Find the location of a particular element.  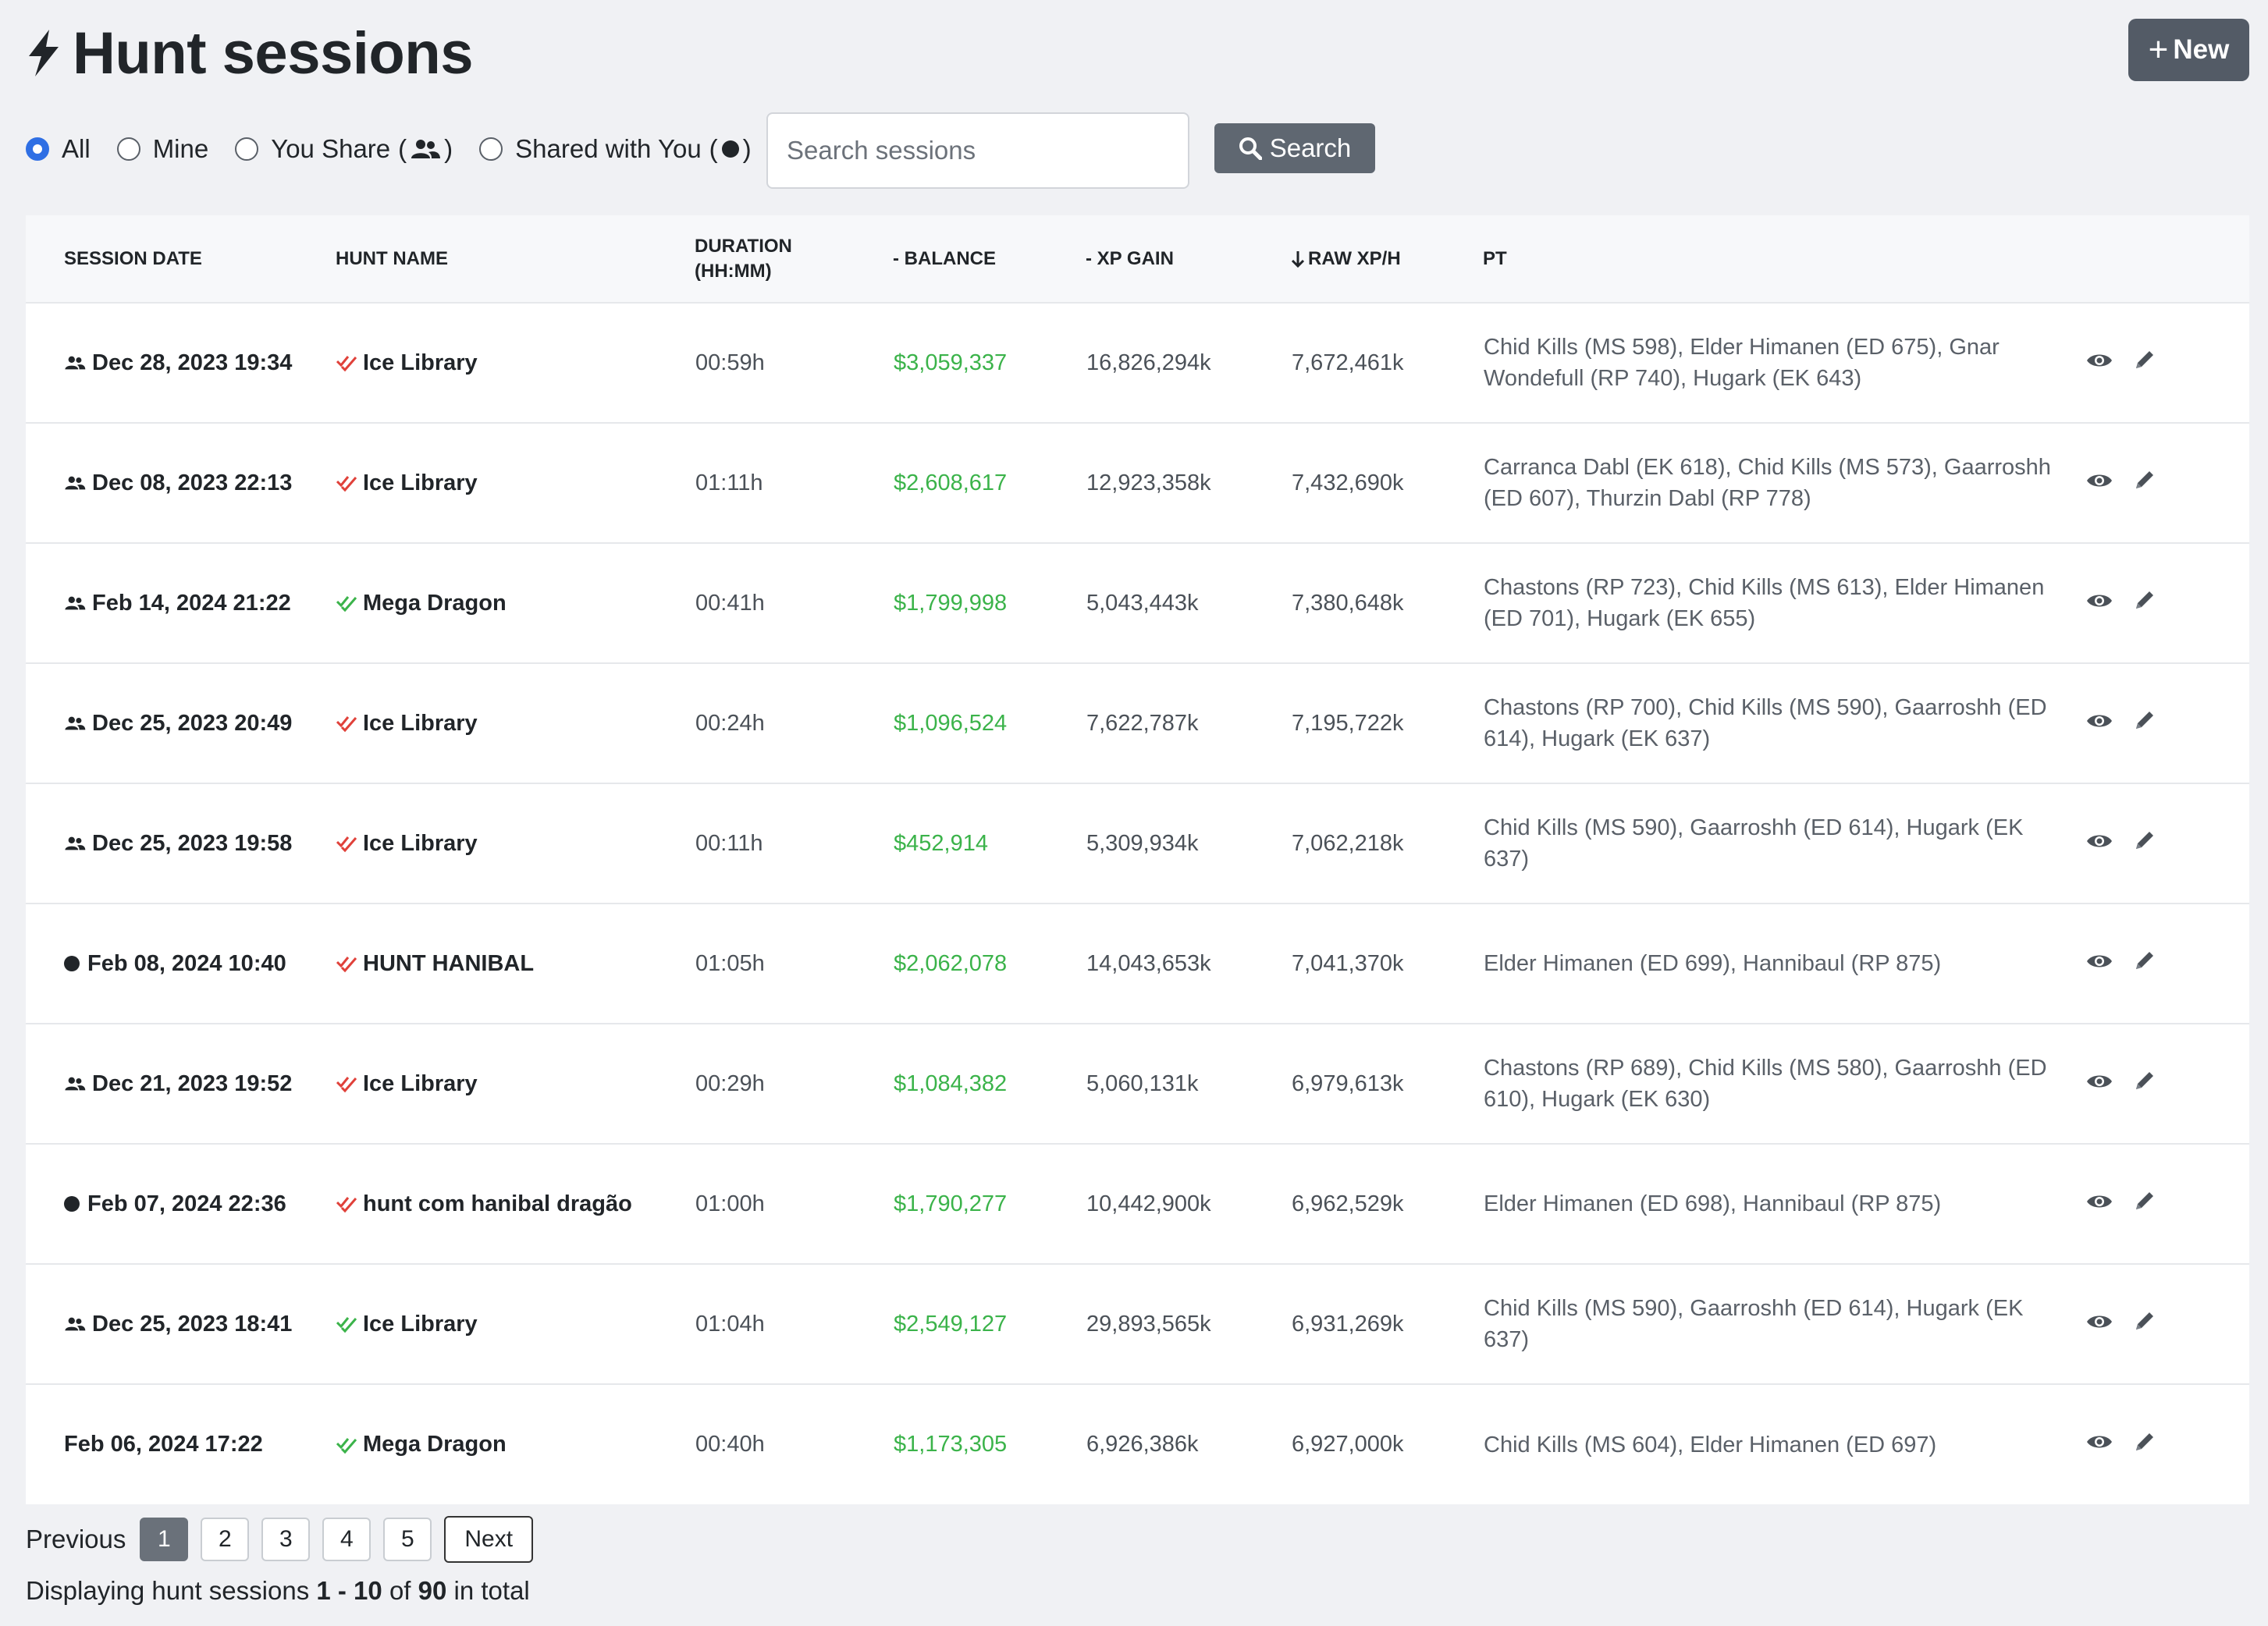

previous-button: Previous is located at coordinates (76, 1539).